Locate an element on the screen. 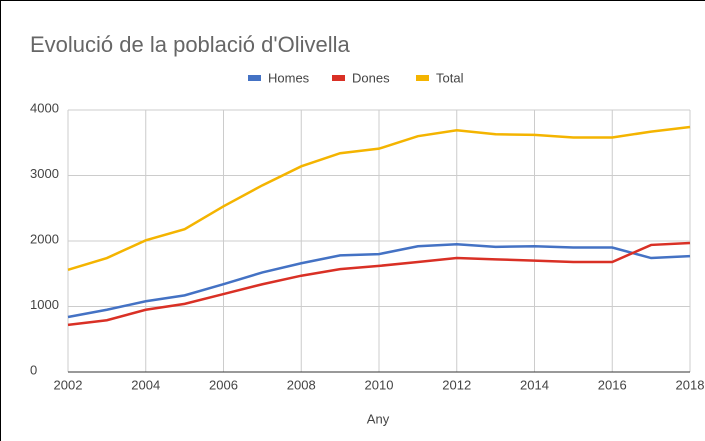 This screenshot has width=705, height=441. legend-label: Total is located at coordinates (450, 77).